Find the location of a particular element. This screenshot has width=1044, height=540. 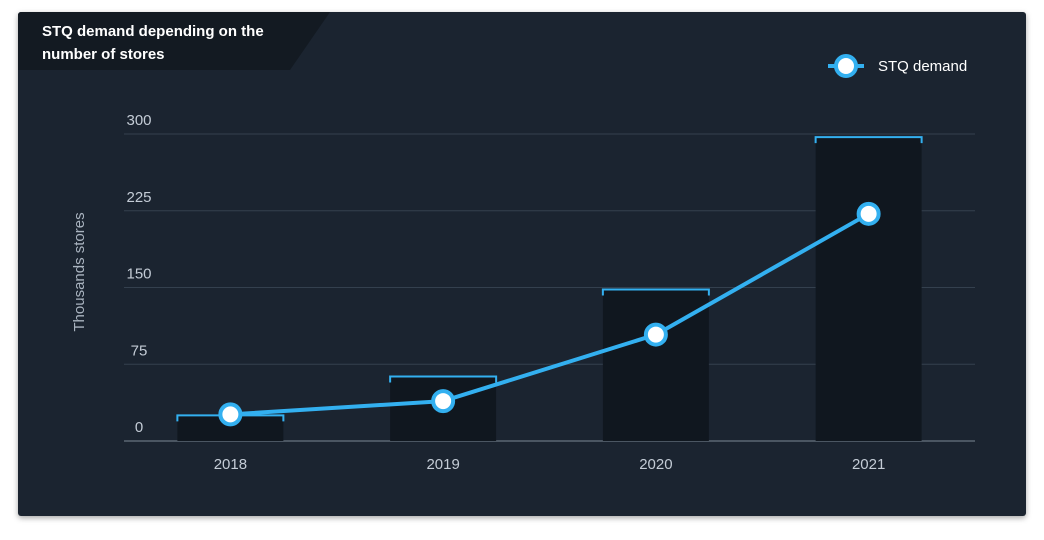

bar-cap-2019 is located at coordinates (443, 379).